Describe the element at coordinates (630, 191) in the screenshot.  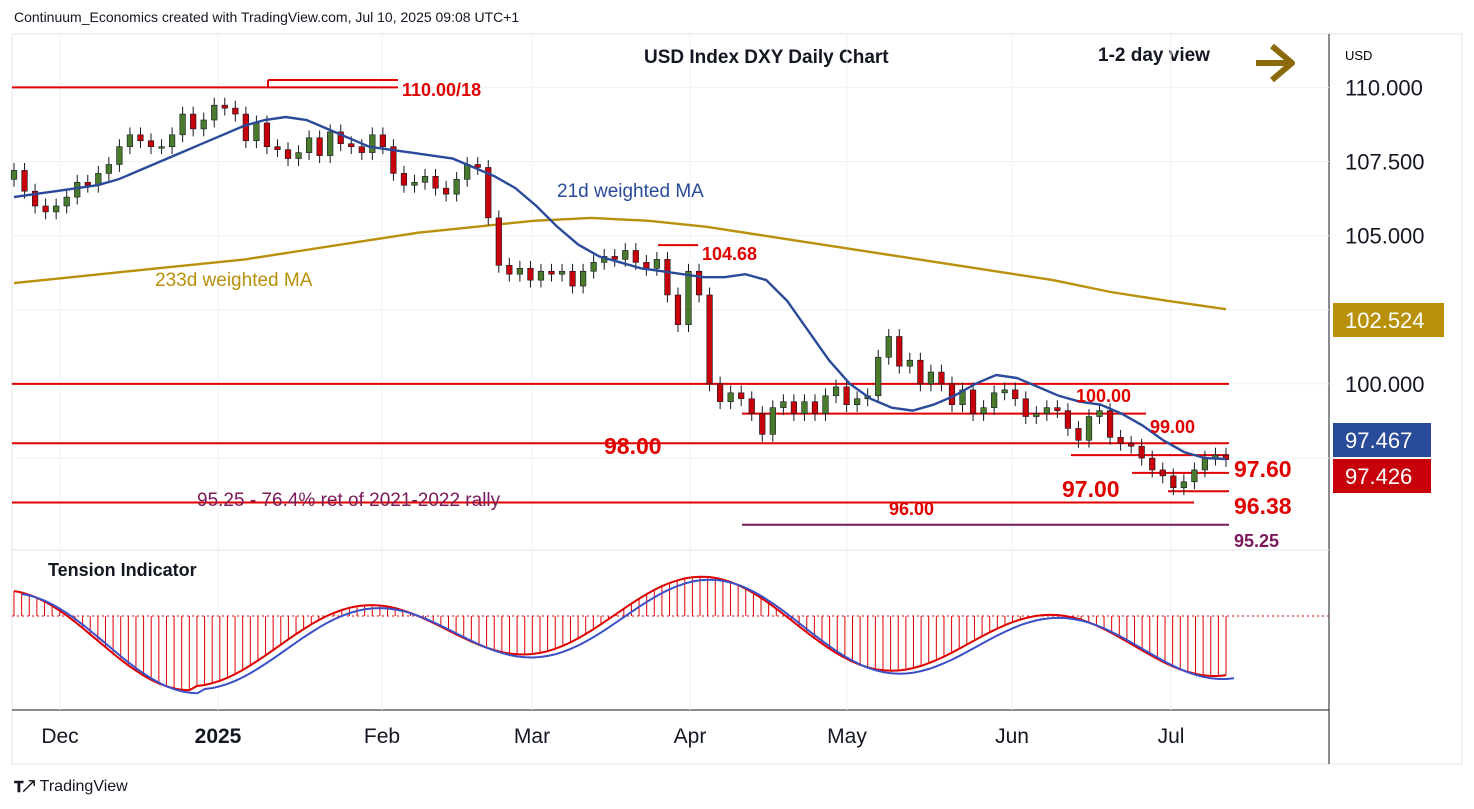
I see `ma21-label: 21d weighted MA` at that location.